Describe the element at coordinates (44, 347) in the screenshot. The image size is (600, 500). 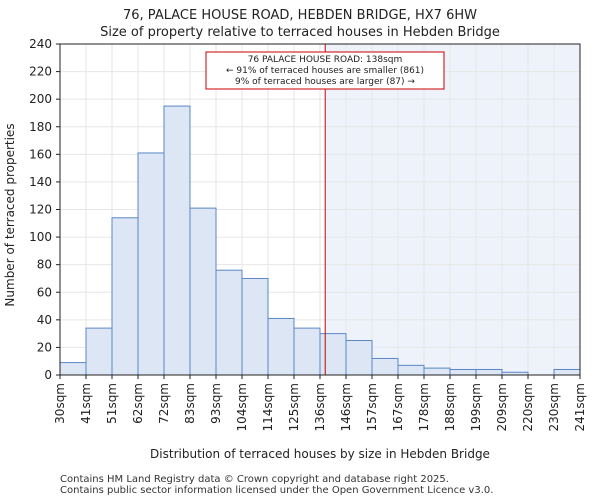
I see `y-tick-label: 20` at that location.